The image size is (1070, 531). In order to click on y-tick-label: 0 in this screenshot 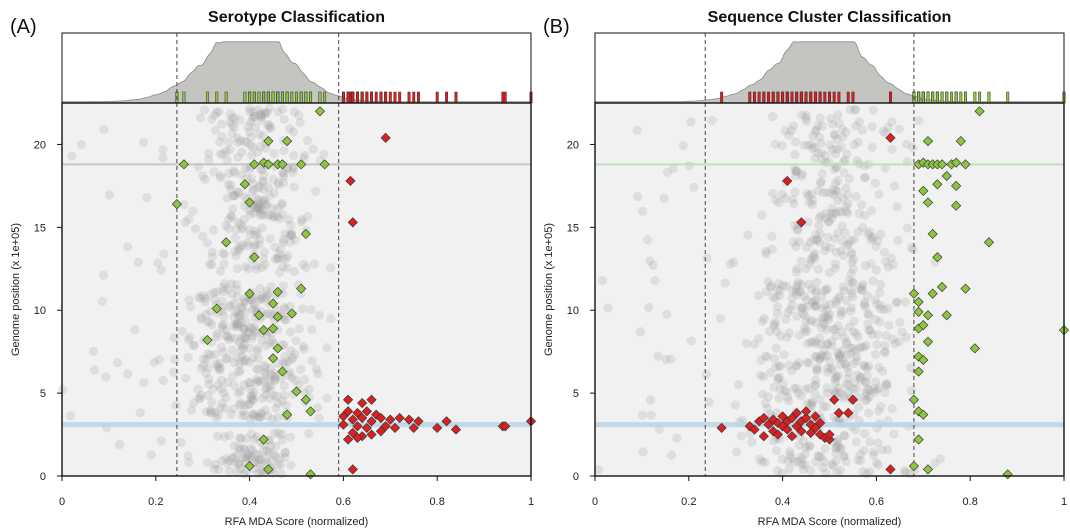, I will do `click(43, 477)`.